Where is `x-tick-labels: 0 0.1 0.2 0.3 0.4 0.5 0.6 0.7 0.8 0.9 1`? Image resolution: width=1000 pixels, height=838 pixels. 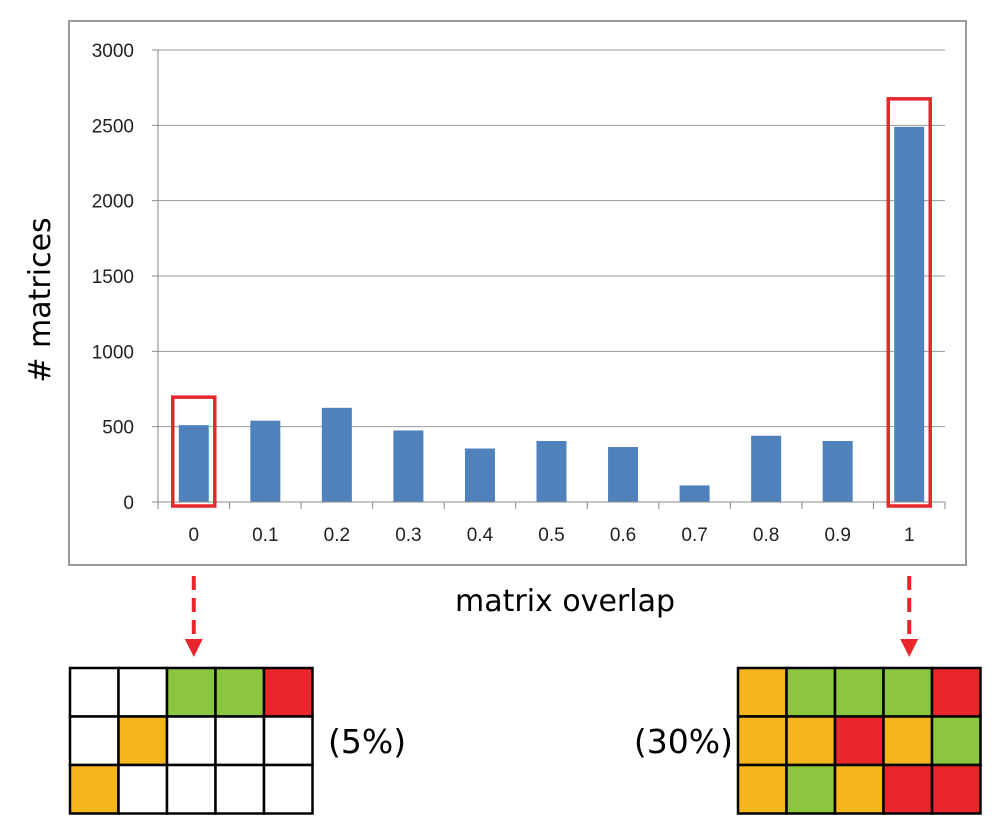 x-tick-labels: 0 0.1 0.2 0.3 0.4 0.5 0.6 0.7 0.8 0.9 1 is located at coordinates (551, 535).